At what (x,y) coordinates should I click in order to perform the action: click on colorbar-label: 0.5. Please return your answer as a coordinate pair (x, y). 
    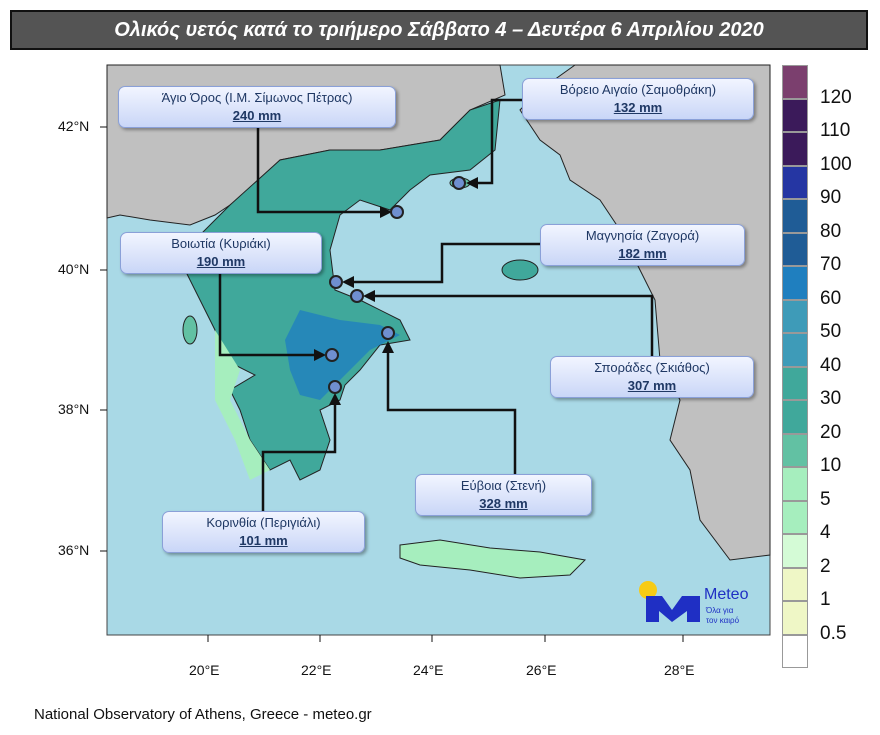
    Looking at the image, I should click on (833, 633).